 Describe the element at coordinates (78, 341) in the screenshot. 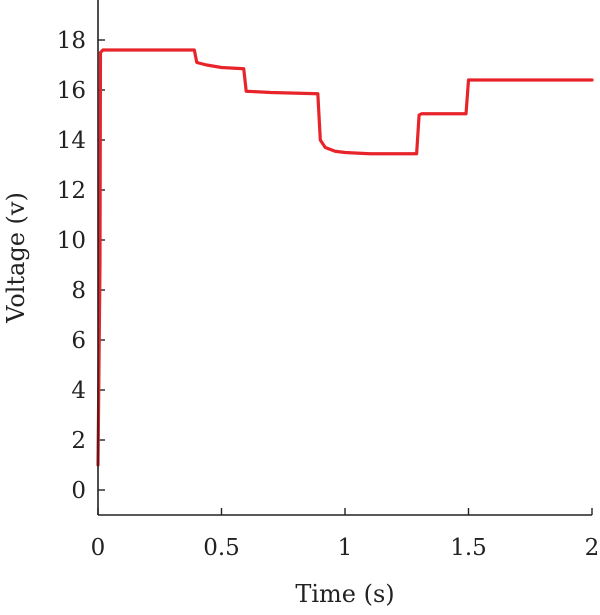

I see `y-tick-label: 6` at that location.